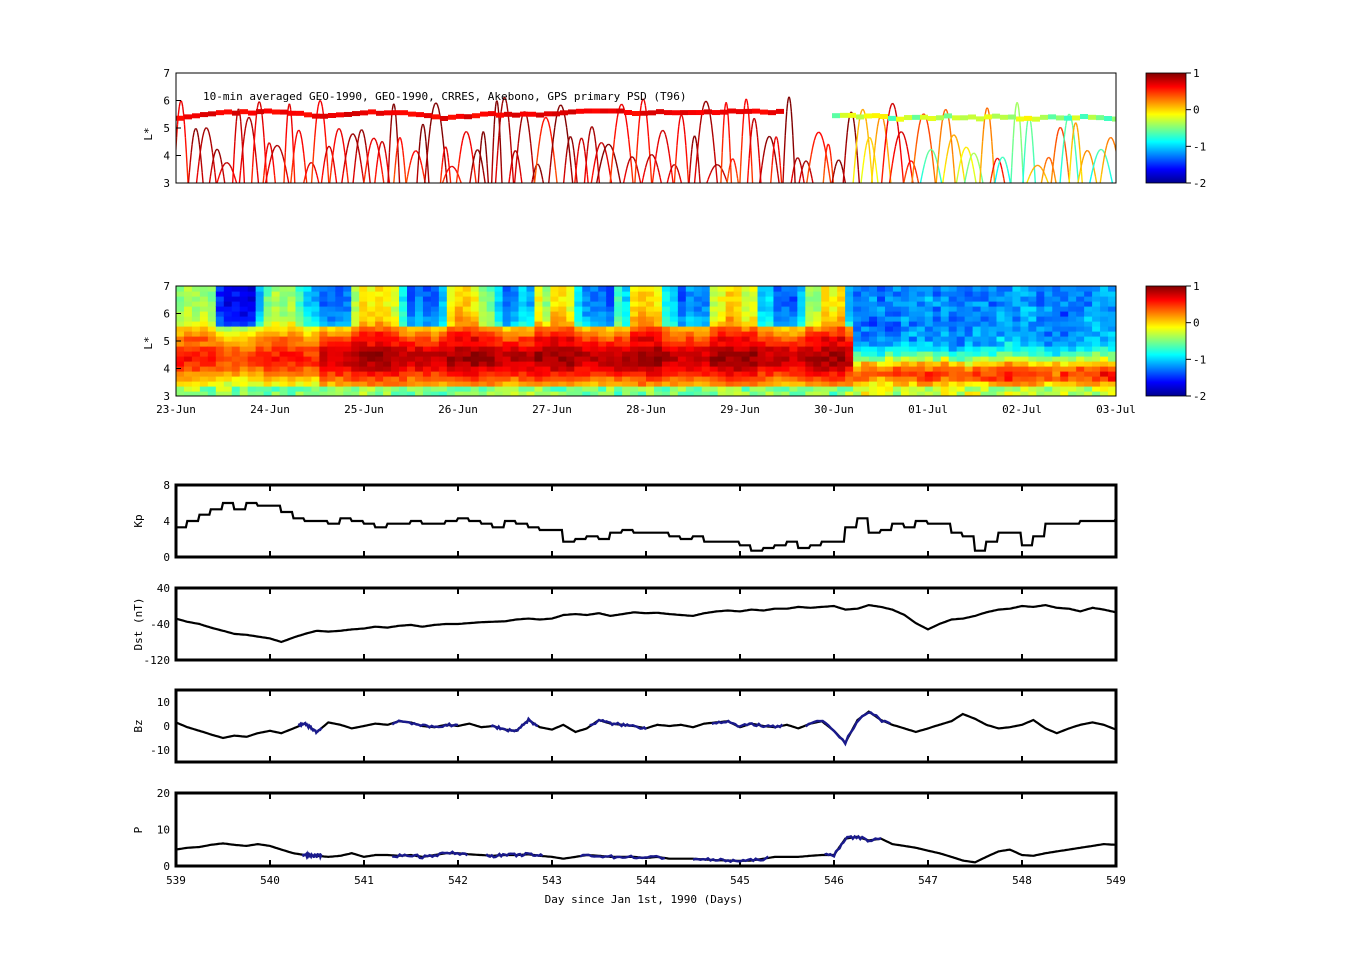 Image resolution: width=1351 pixels, height=974 pixels. Describe the element at coordinates (1199, 146) in the screenshot. I see `colorbar-tick-label: -1` at that location.